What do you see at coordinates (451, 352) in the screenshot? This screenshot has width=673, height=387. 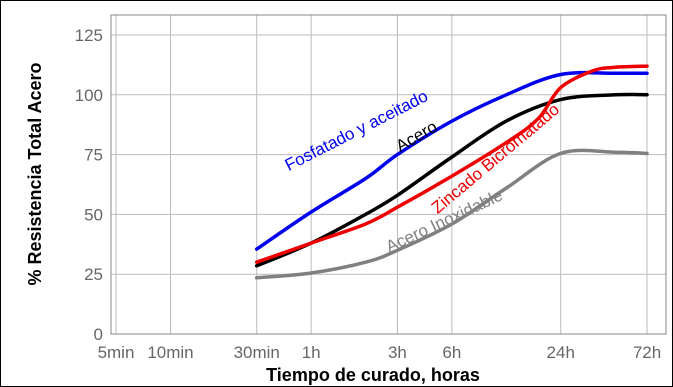 I see `x-tick-label: 6h` at bounding box center [451, 352].